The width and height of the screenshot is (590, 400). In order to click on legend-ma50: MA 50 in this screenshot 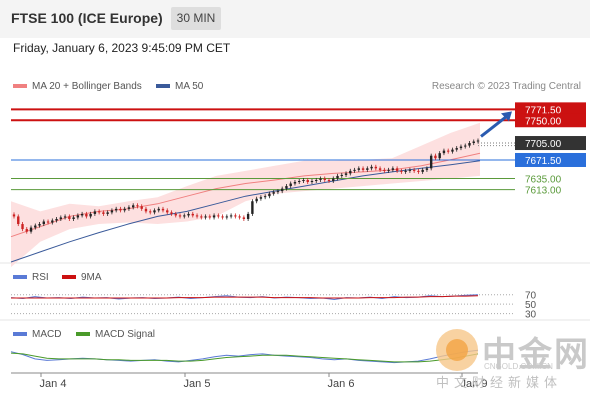, I will do `click(179, 86)`.